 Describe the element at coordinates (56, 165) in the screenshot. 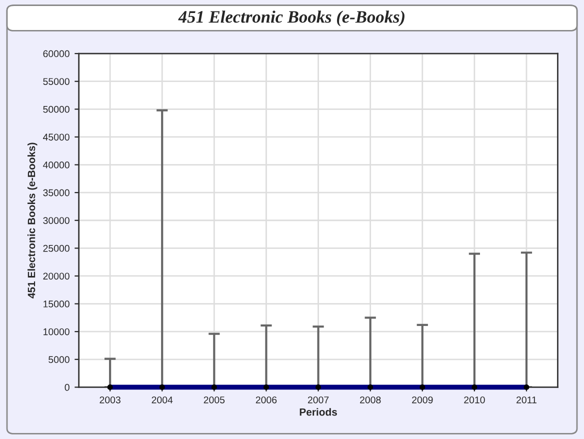

I see `y-tick-label: 40000` at that location.